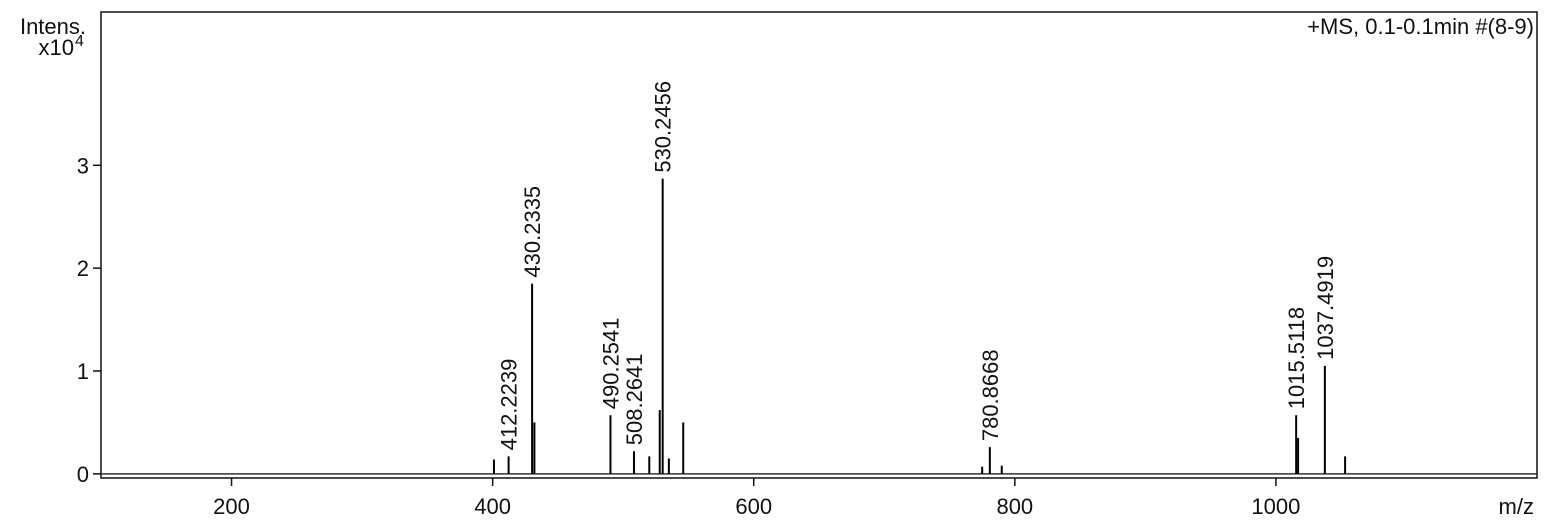 Image resolution: width=1545 pixels, height=525 pixels. What do you see at coordinates (83, 474) in the screenshot?
I see `y-tick-label: 0` at bounding box center [83, 474].